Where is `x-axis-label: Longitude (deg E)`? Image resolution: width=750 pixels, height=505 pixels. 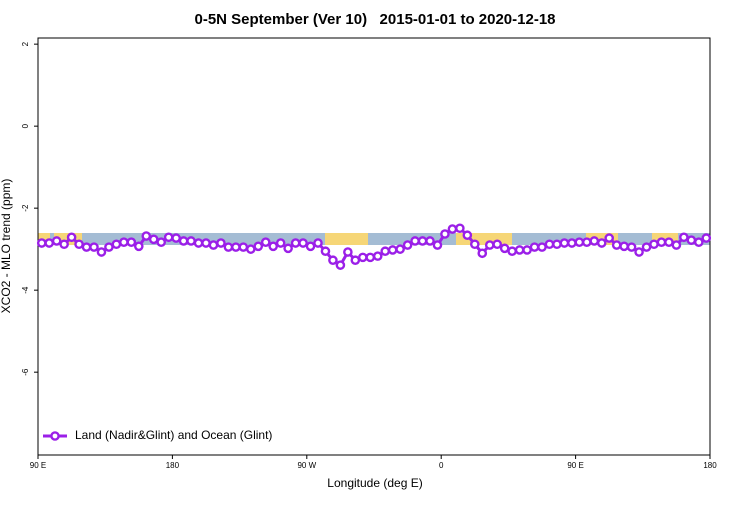 x-axis-label: Longitude (deg E) is located at coordinates (374, 483).